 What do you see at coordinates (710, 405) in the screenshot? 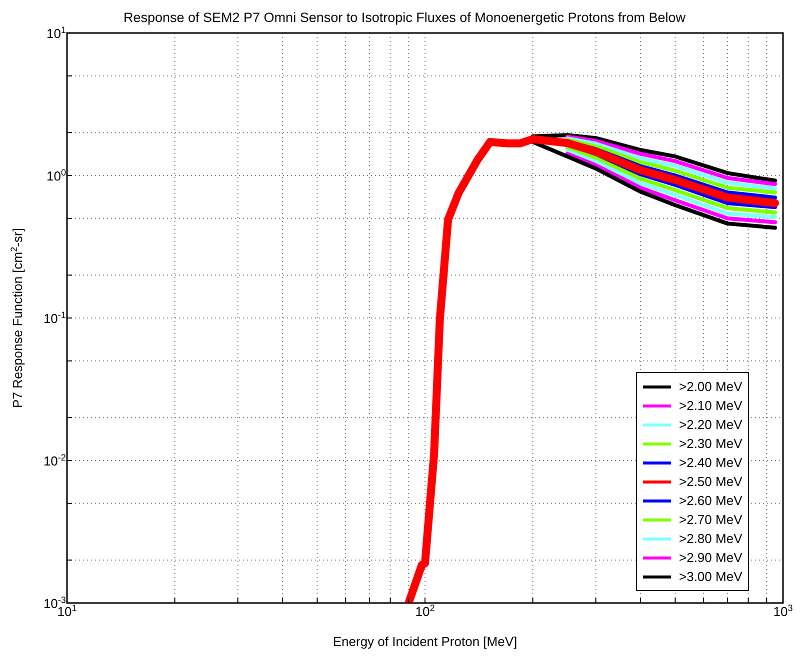
I see `legend-label: >2.10 MeV` at bounding box center [710, 405].